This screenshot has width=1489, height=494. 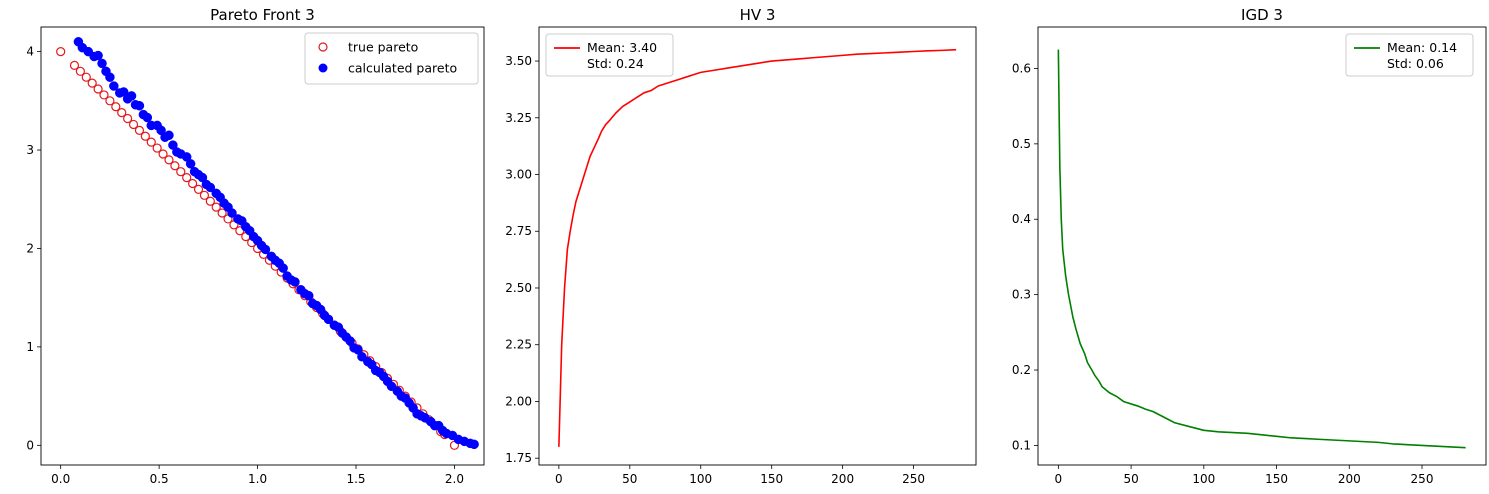 What do you see at coordinates (1415, 63) in the screenshot?
I see `legend-std: Std: 0.06` at bounding box center [1415, 63].